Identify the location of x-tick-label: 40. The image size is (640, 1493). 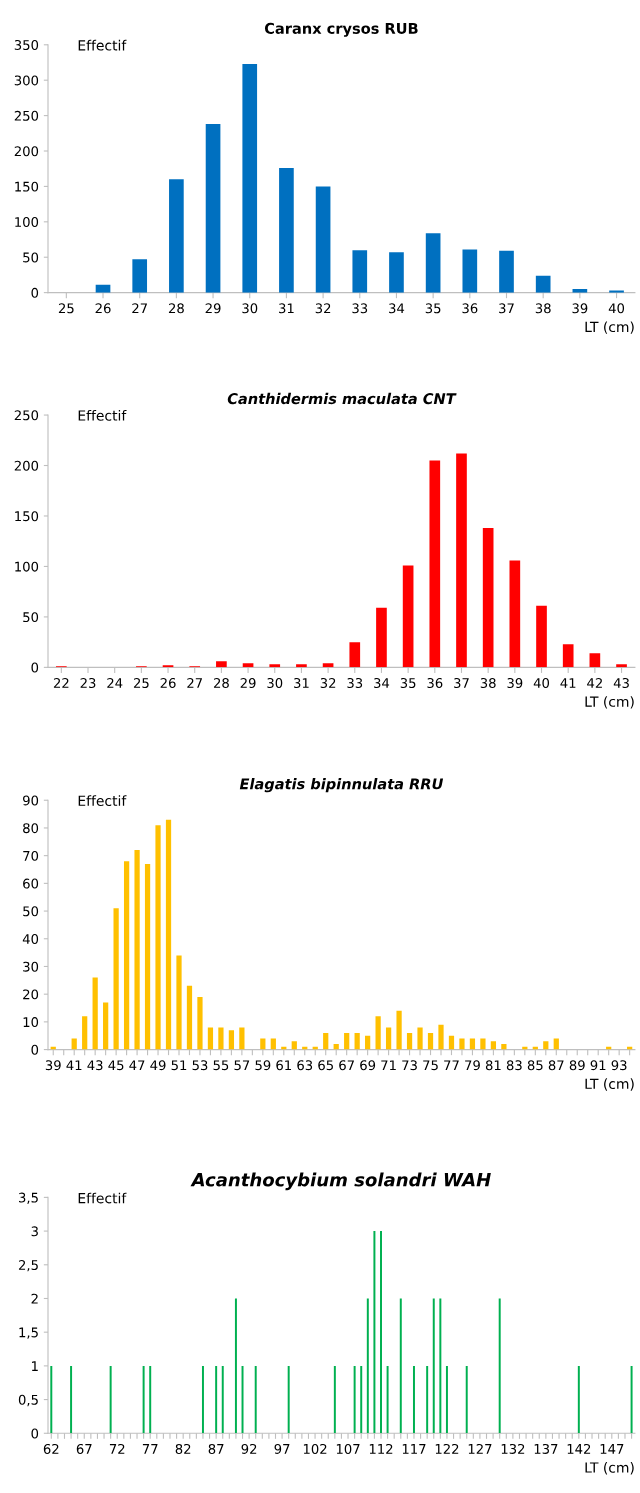
(616, 308).